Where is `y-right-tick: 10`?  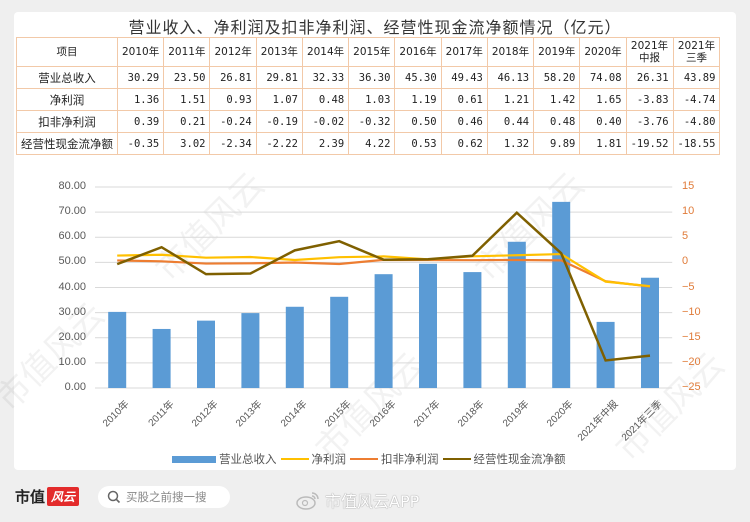
y-right-tick: 10 is located at coordinates (688, 211).